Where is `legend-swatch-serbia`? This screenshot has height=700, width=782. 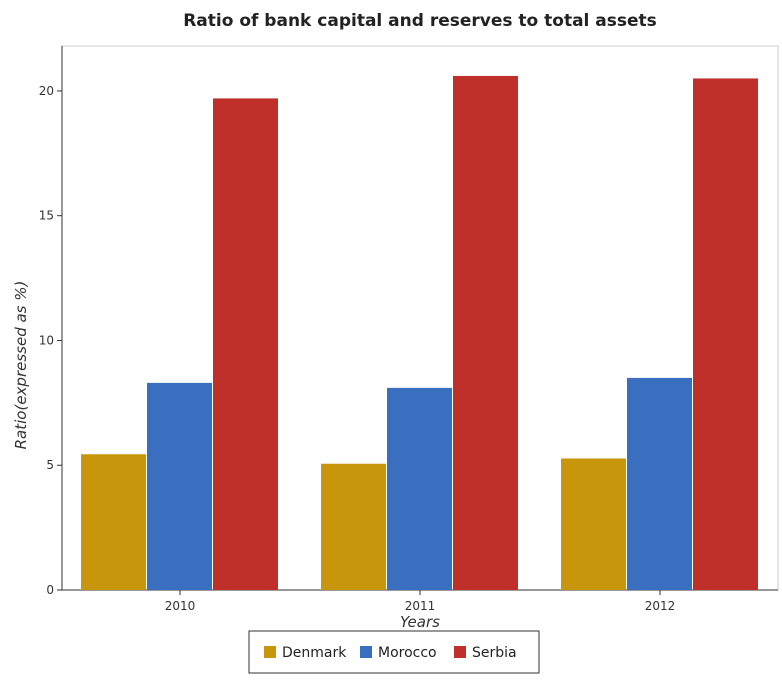
legend-swatch-serbia is located at coordinates (460, 652).